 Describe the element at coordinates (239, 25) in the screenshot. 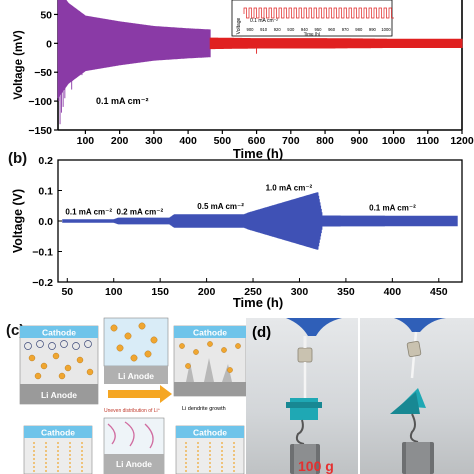

I see `a-inset-ylabel: Voltage` at that location.